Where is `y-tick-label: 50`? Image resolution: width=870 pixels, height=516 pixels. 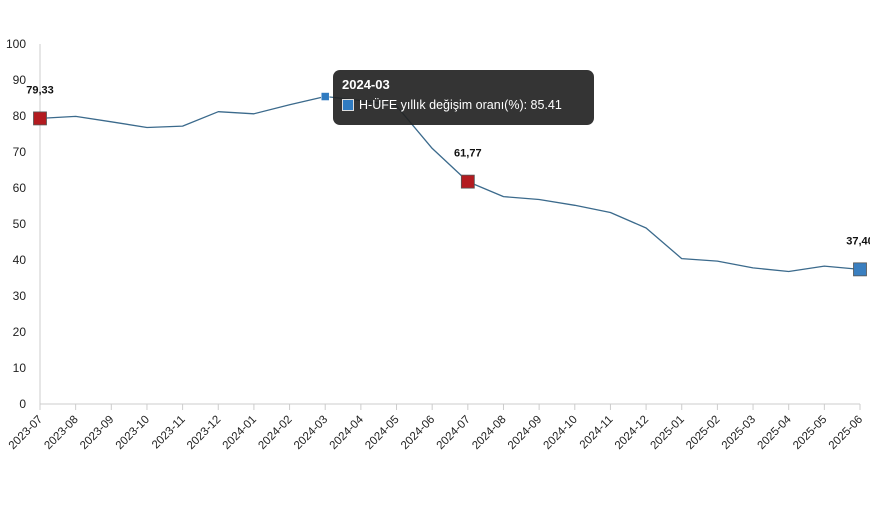 y-tick-label: 50 is located at coordinates (20, 224).